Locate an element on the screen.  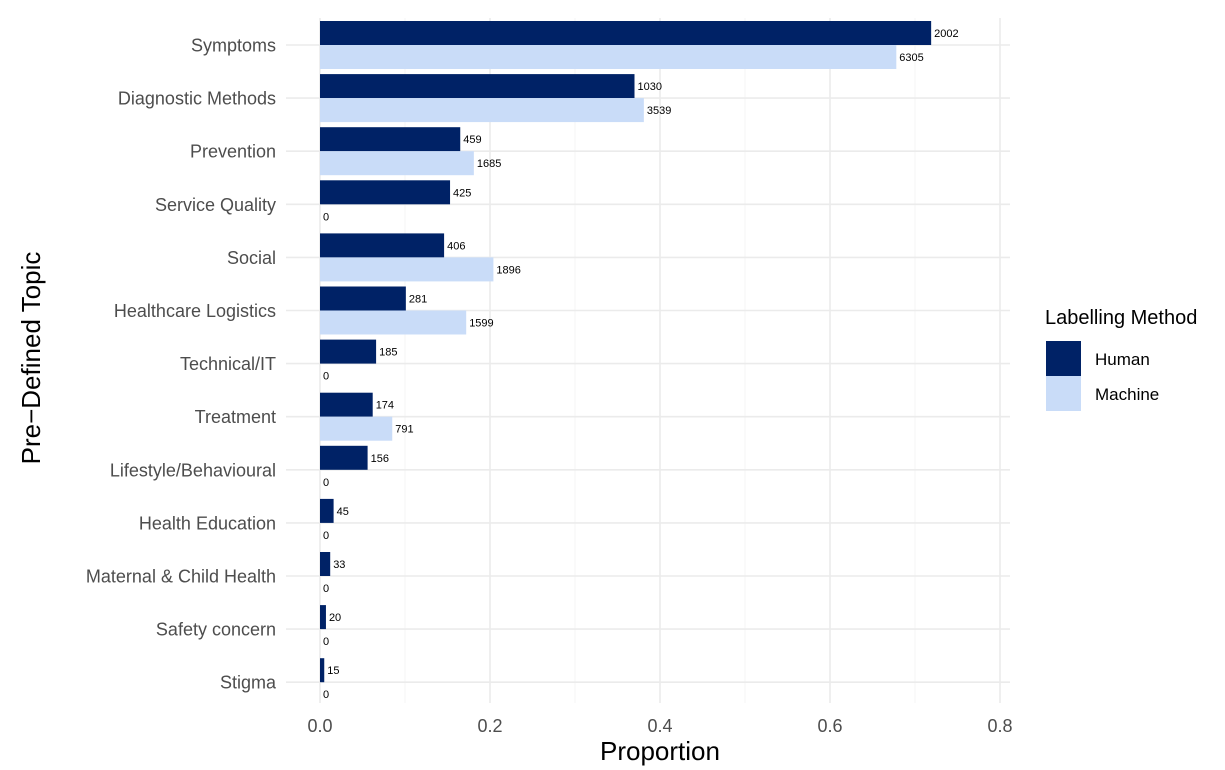
data-label: 791 is located at coordinates (404, 430).